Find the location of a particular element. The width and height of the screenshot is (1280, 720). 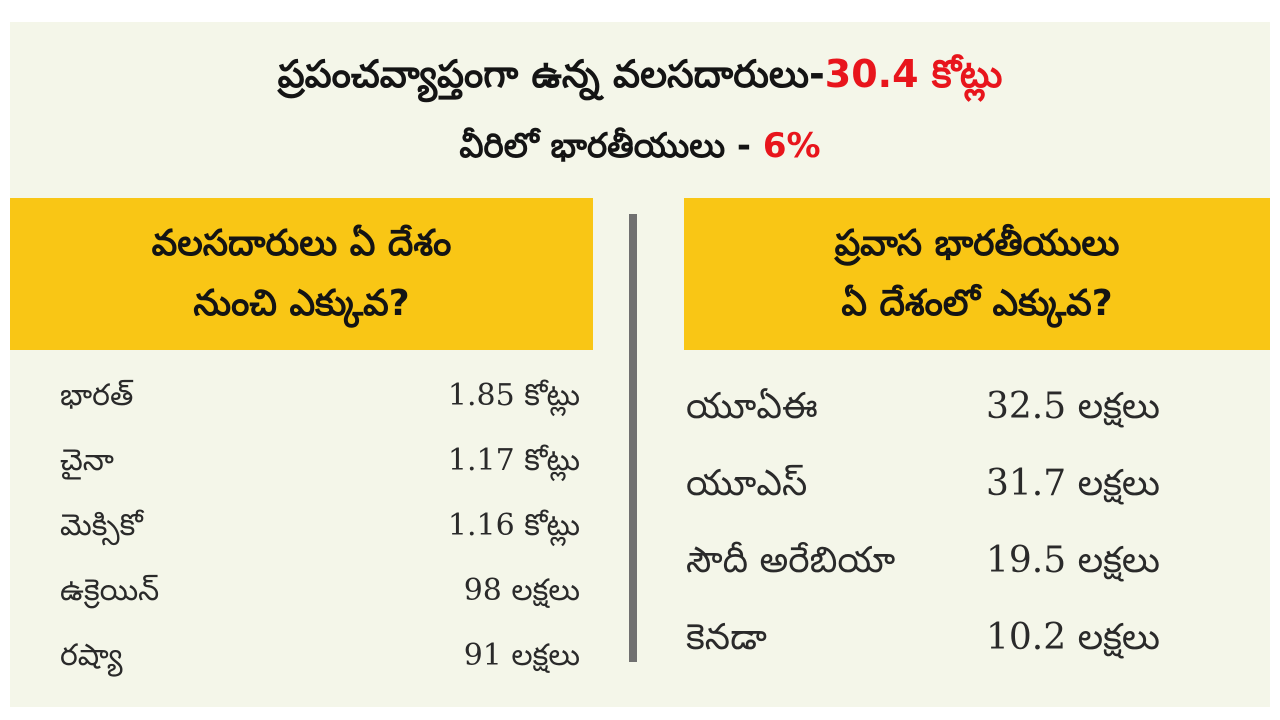

table-row: మెక్సికో 1.16 కోట్లు is located at coordinates (320, 528).